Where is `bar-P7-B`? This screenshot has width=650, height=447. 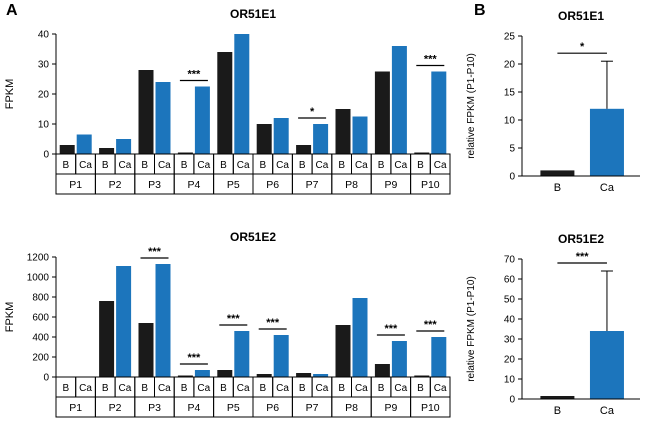
bar-P7-B is located at coordinates (304, 375).